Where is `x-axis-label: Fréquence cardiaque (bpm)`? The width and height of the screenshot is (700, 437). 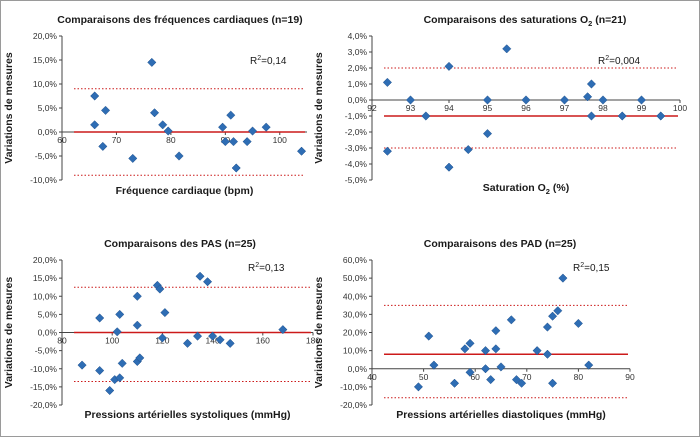
x-axis-label: Fréquence cardiaque (bpm) is located at coordinates (185, 191).